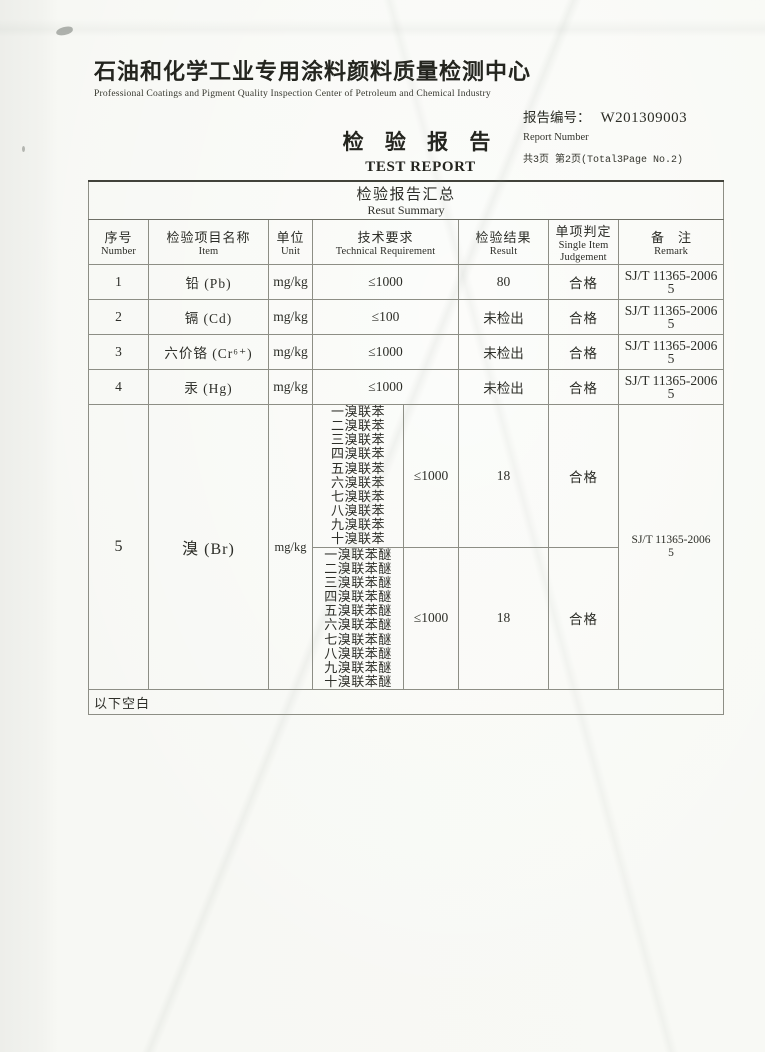 Image resolution: width=765 pixels, height=1052 pixels. I want to click on substance-line: 一溴联苯, so click(357, 411).